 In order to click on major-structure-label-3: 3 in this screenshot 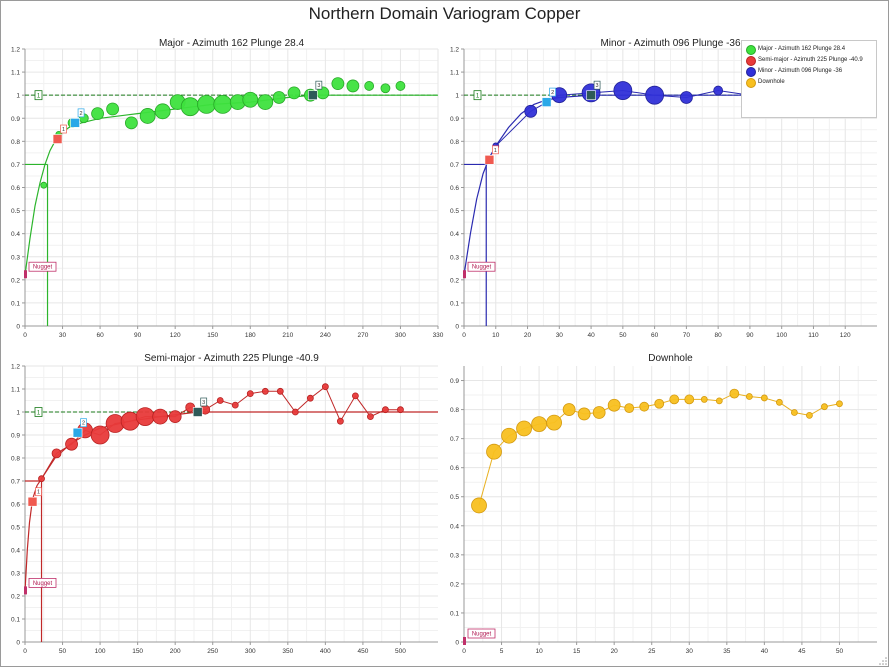, I will do `click(318, 86)`.